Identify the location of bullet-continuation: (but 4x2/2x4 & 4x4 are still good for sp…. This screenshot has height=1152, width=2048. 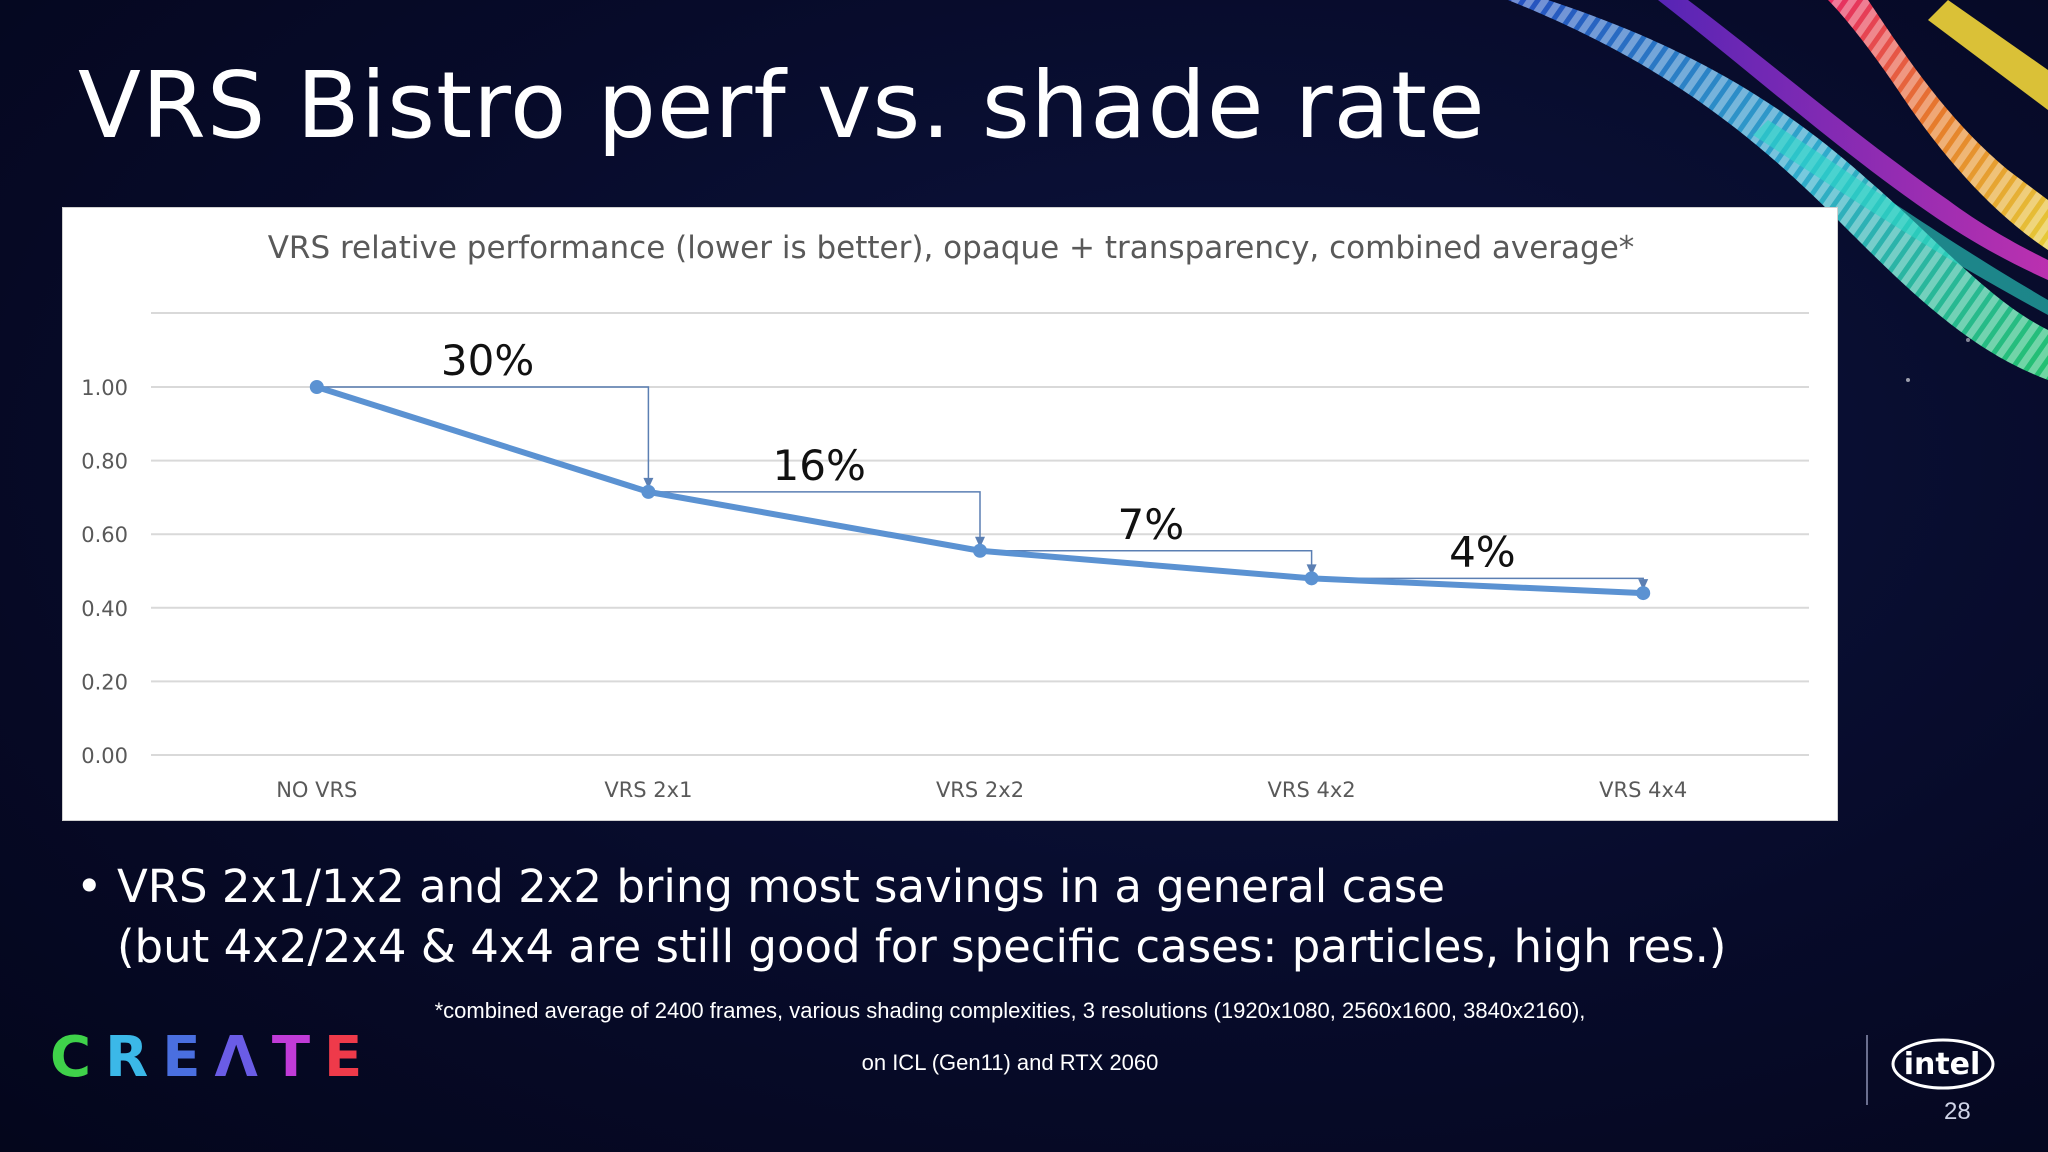
(922, 946).